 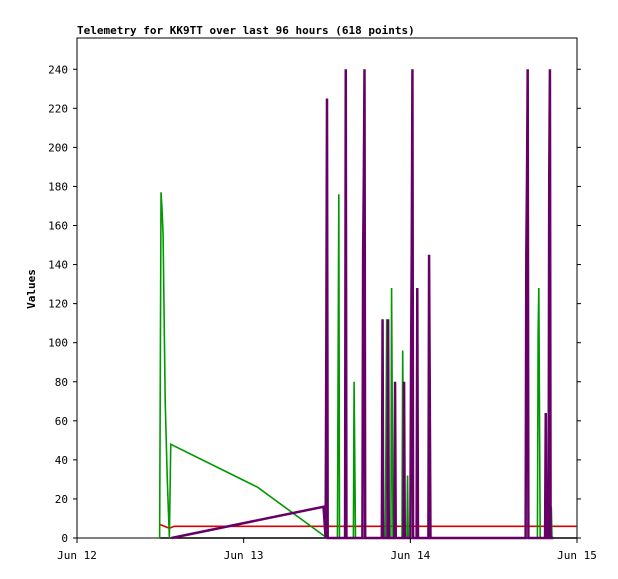 What do you see at coordinates (58, 343) in the screenshot?
I see `y-tick-label: 100` at bounding box center [58, 343].